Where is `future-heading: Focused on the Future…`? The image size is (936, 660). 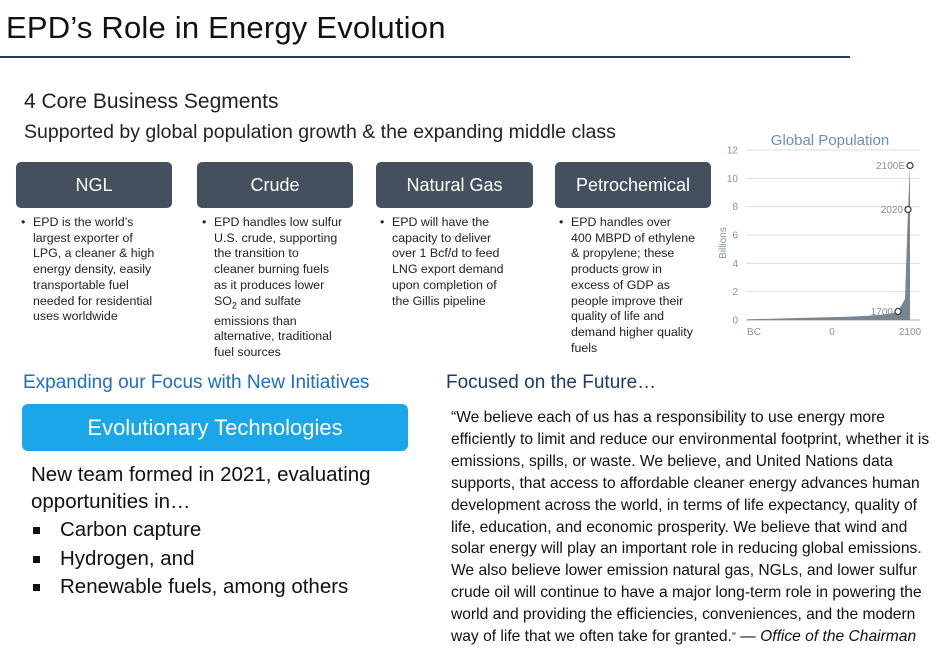 future-heading: Focused on the Future… is located at coordinates (551, 382).